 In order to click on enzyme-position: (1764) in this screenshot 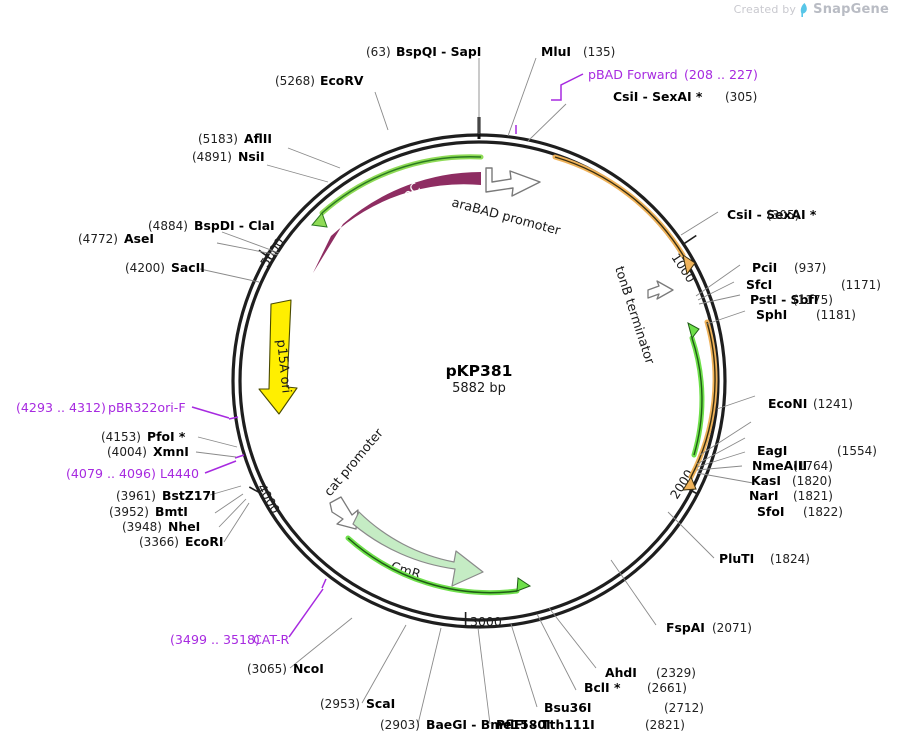, I will do `click(813, 466)`.